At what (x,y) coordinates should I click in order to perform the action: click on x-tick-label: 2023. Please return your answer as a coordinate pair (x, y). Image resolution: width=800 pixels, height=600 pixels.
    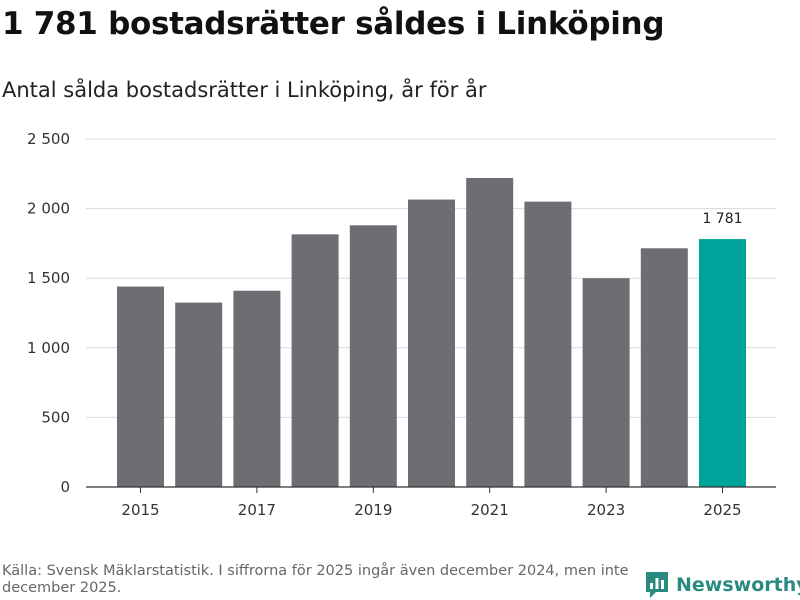
    Looking at the image, I should click on (606, 510).